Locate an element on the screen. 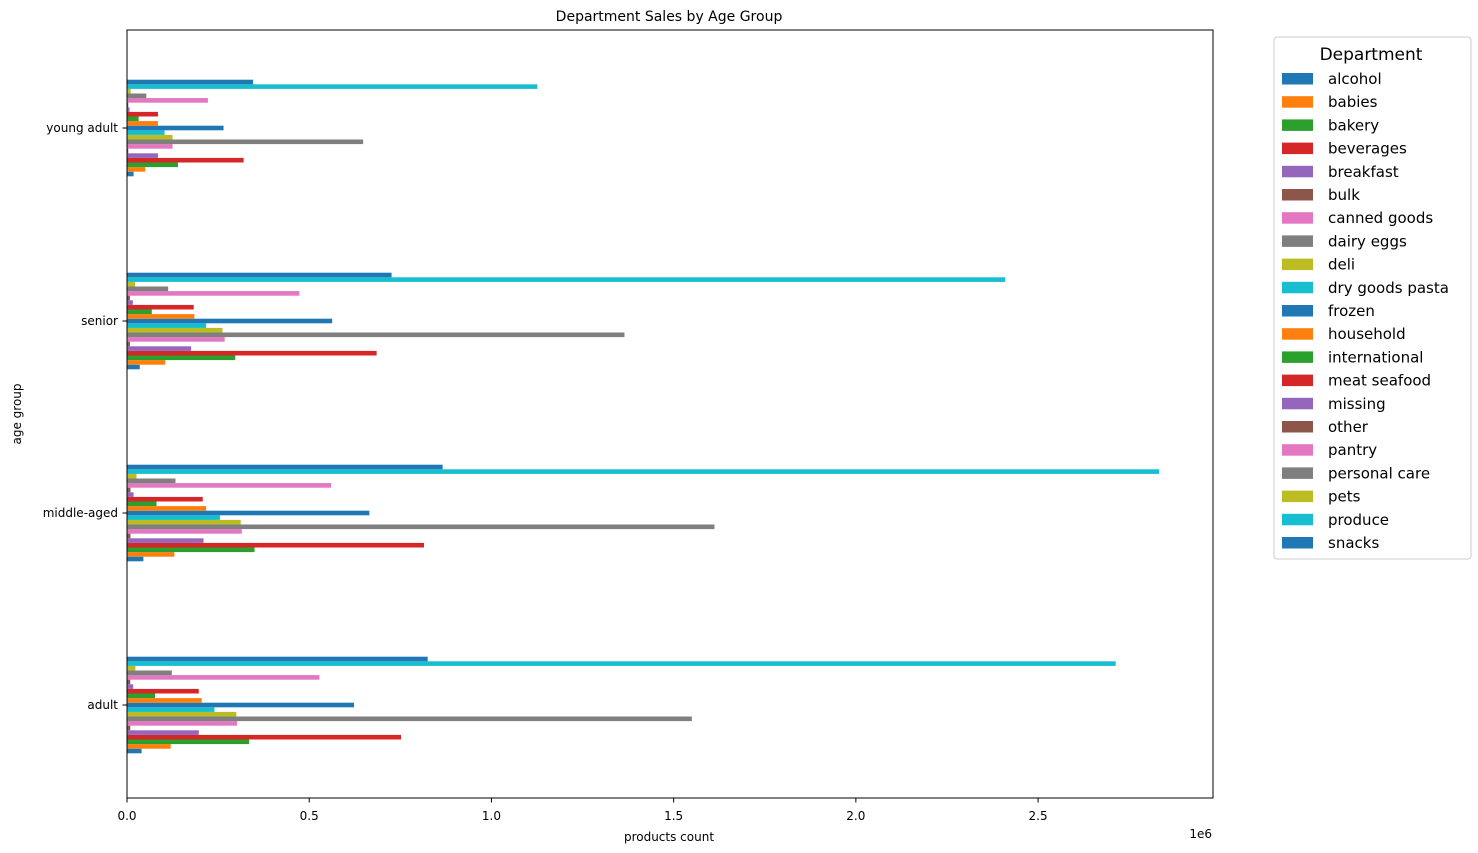 This screenshot has width=1478, height=853. bar-adult-babies is located at coordinates (149, 746).